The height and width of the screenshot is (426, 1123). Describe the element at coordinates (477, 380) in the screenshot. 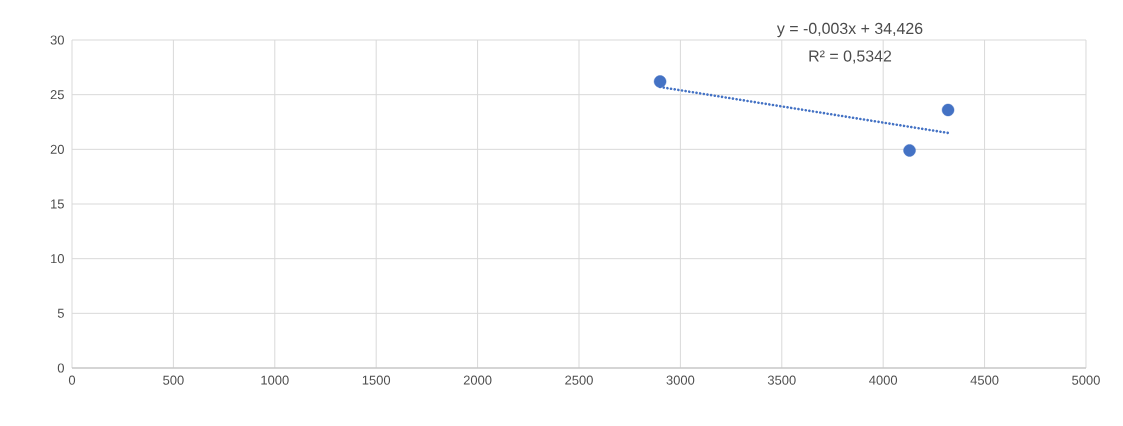

I see `x-tick-label: 2000` at that location.